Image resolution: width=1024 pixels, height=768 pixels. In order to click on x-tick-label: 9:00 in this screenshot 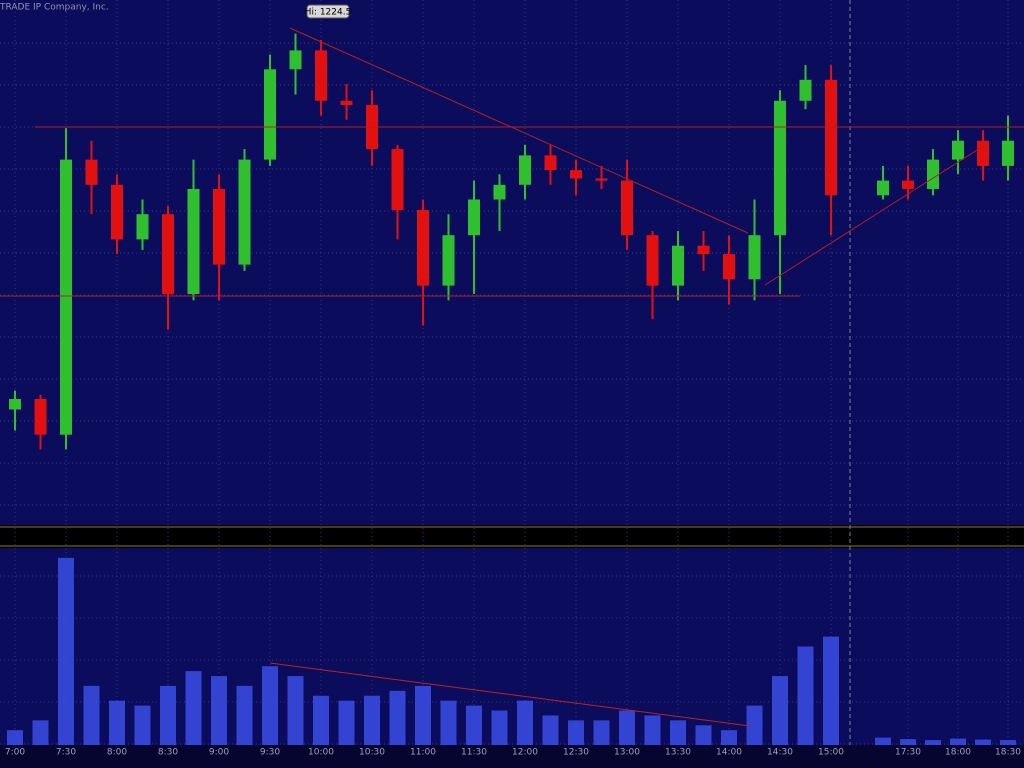, I will do `click(219, 753)`.